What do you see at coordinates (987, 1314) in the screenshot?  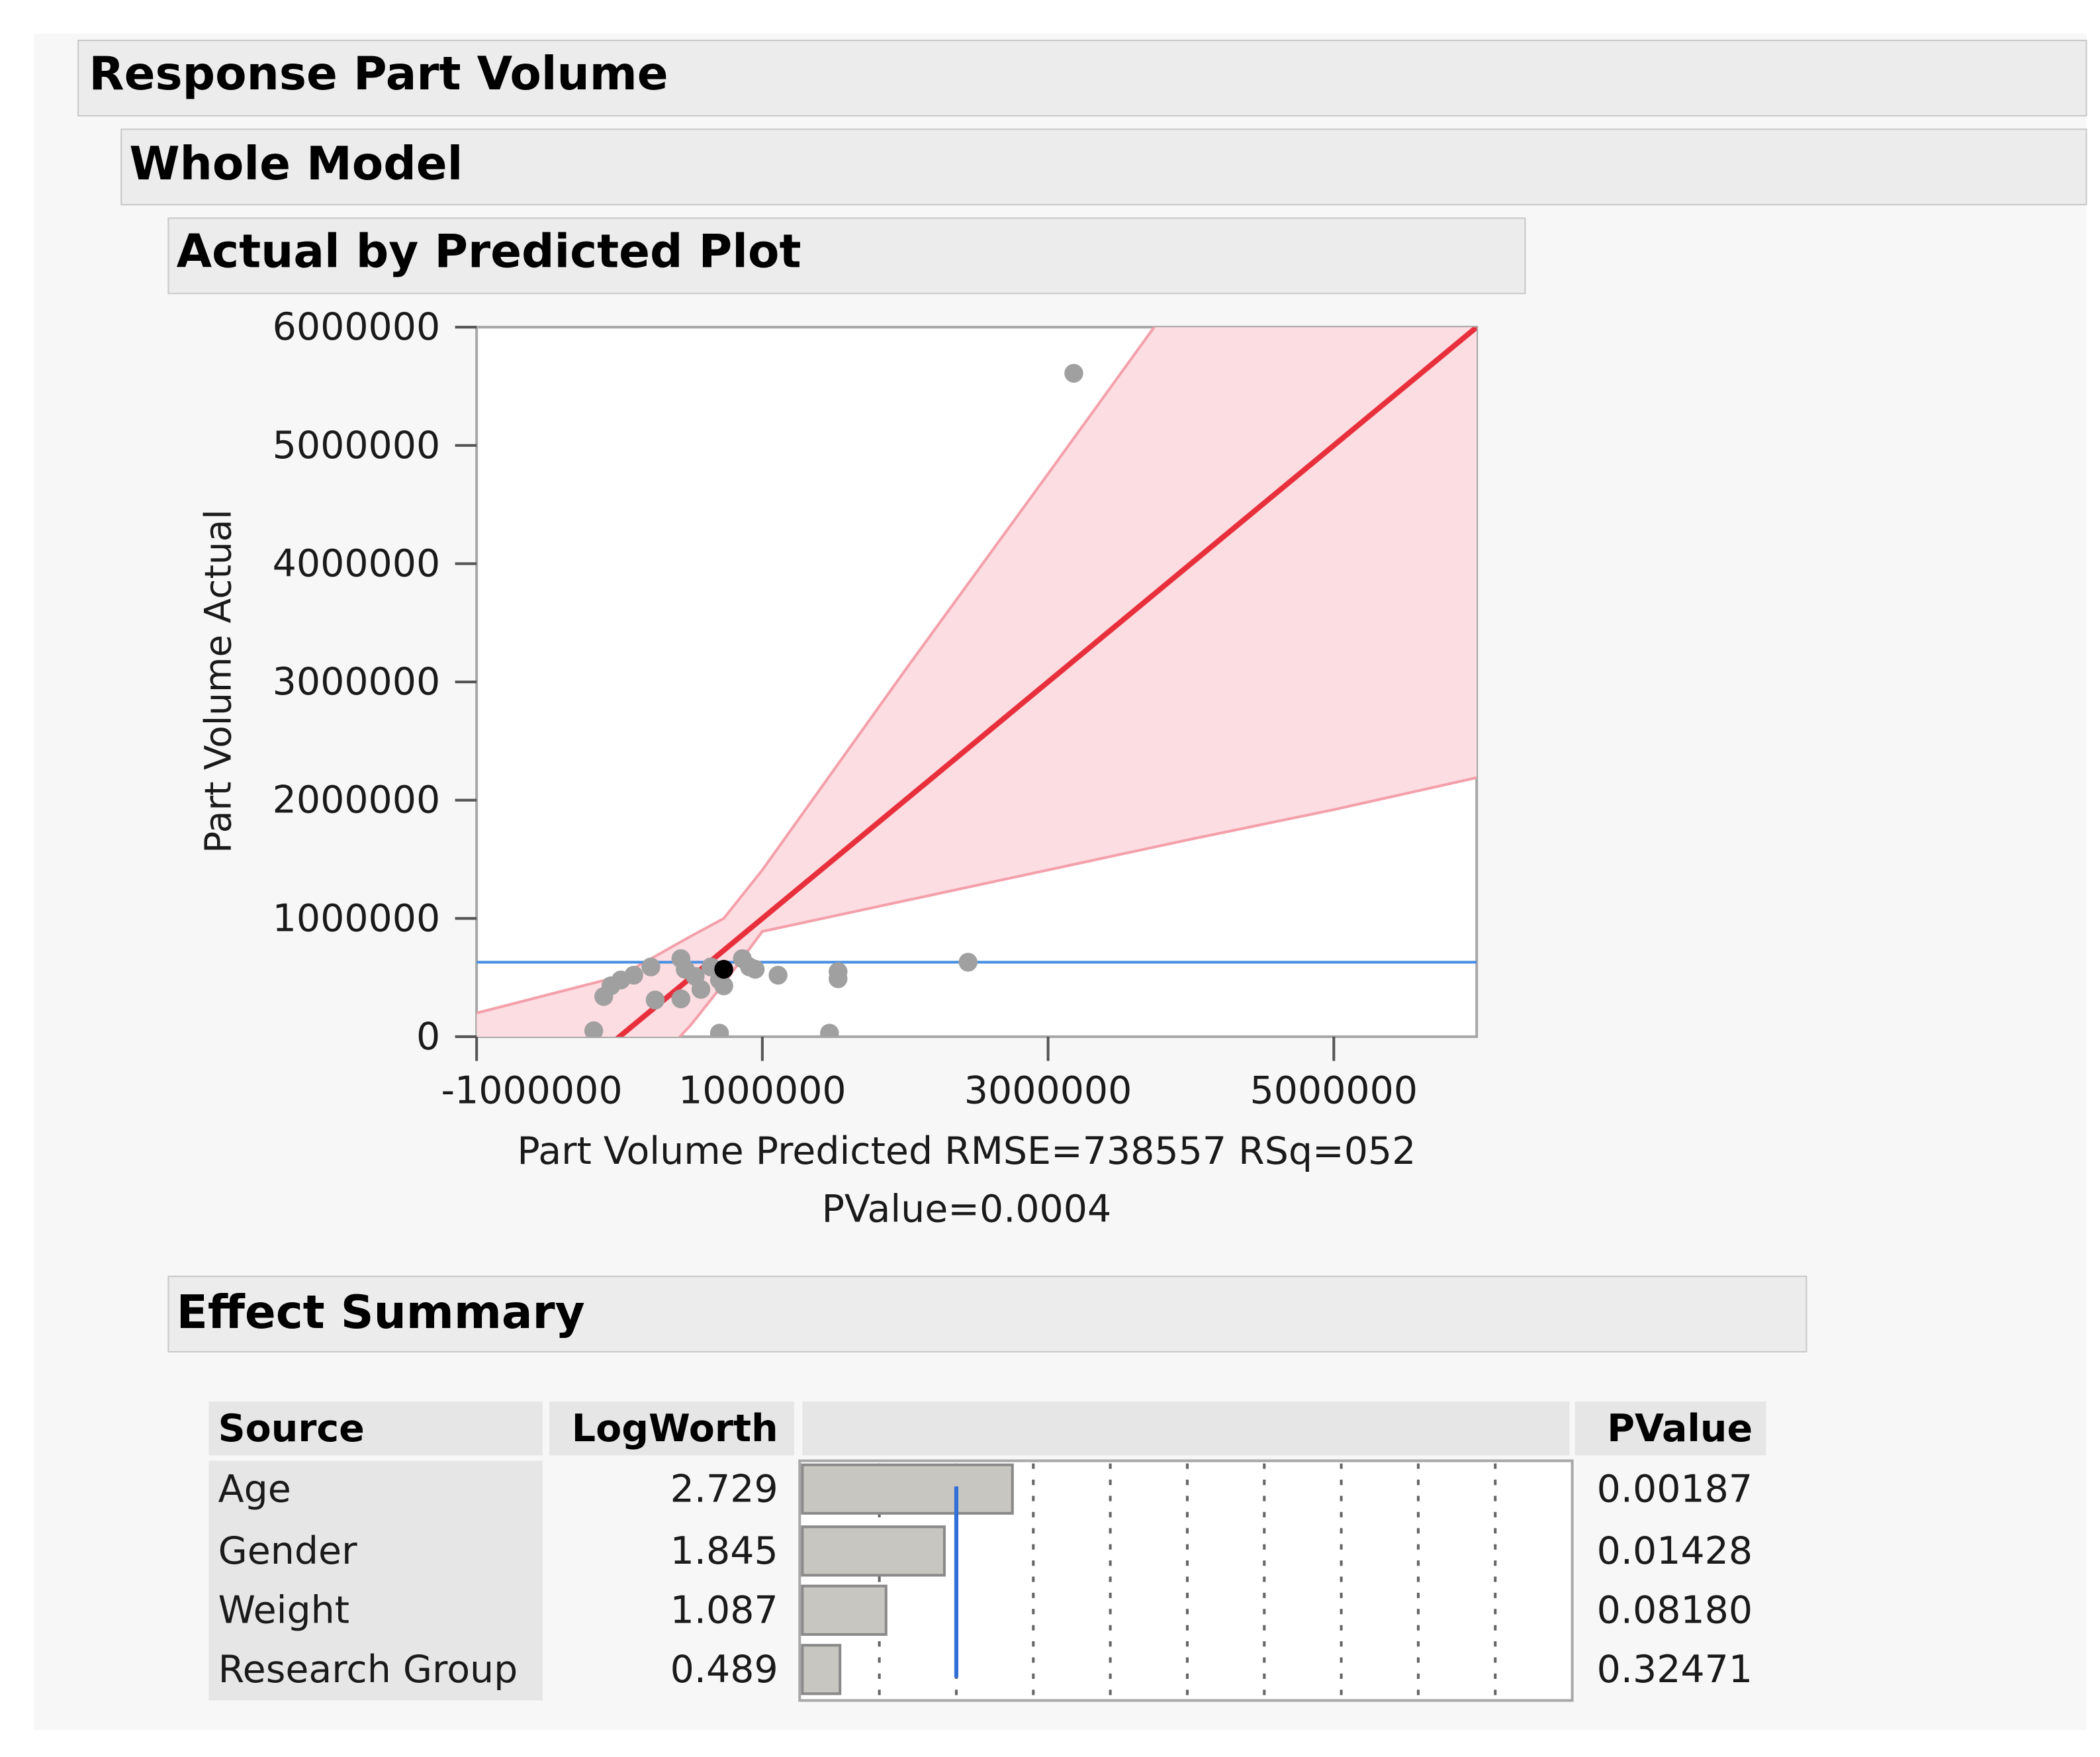 I see `effect-header` at bounding box center [987, 1314].